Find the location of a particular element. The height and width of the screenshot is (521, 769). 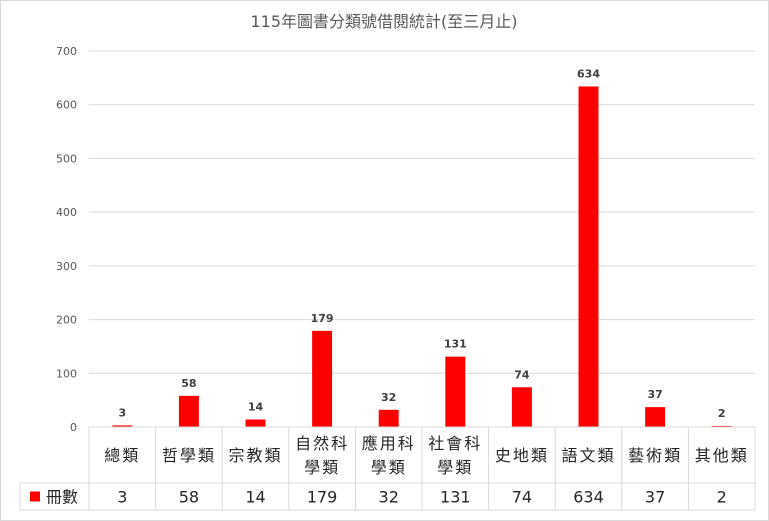

y-tick-label: 700 is located at coordinates (66, 51).